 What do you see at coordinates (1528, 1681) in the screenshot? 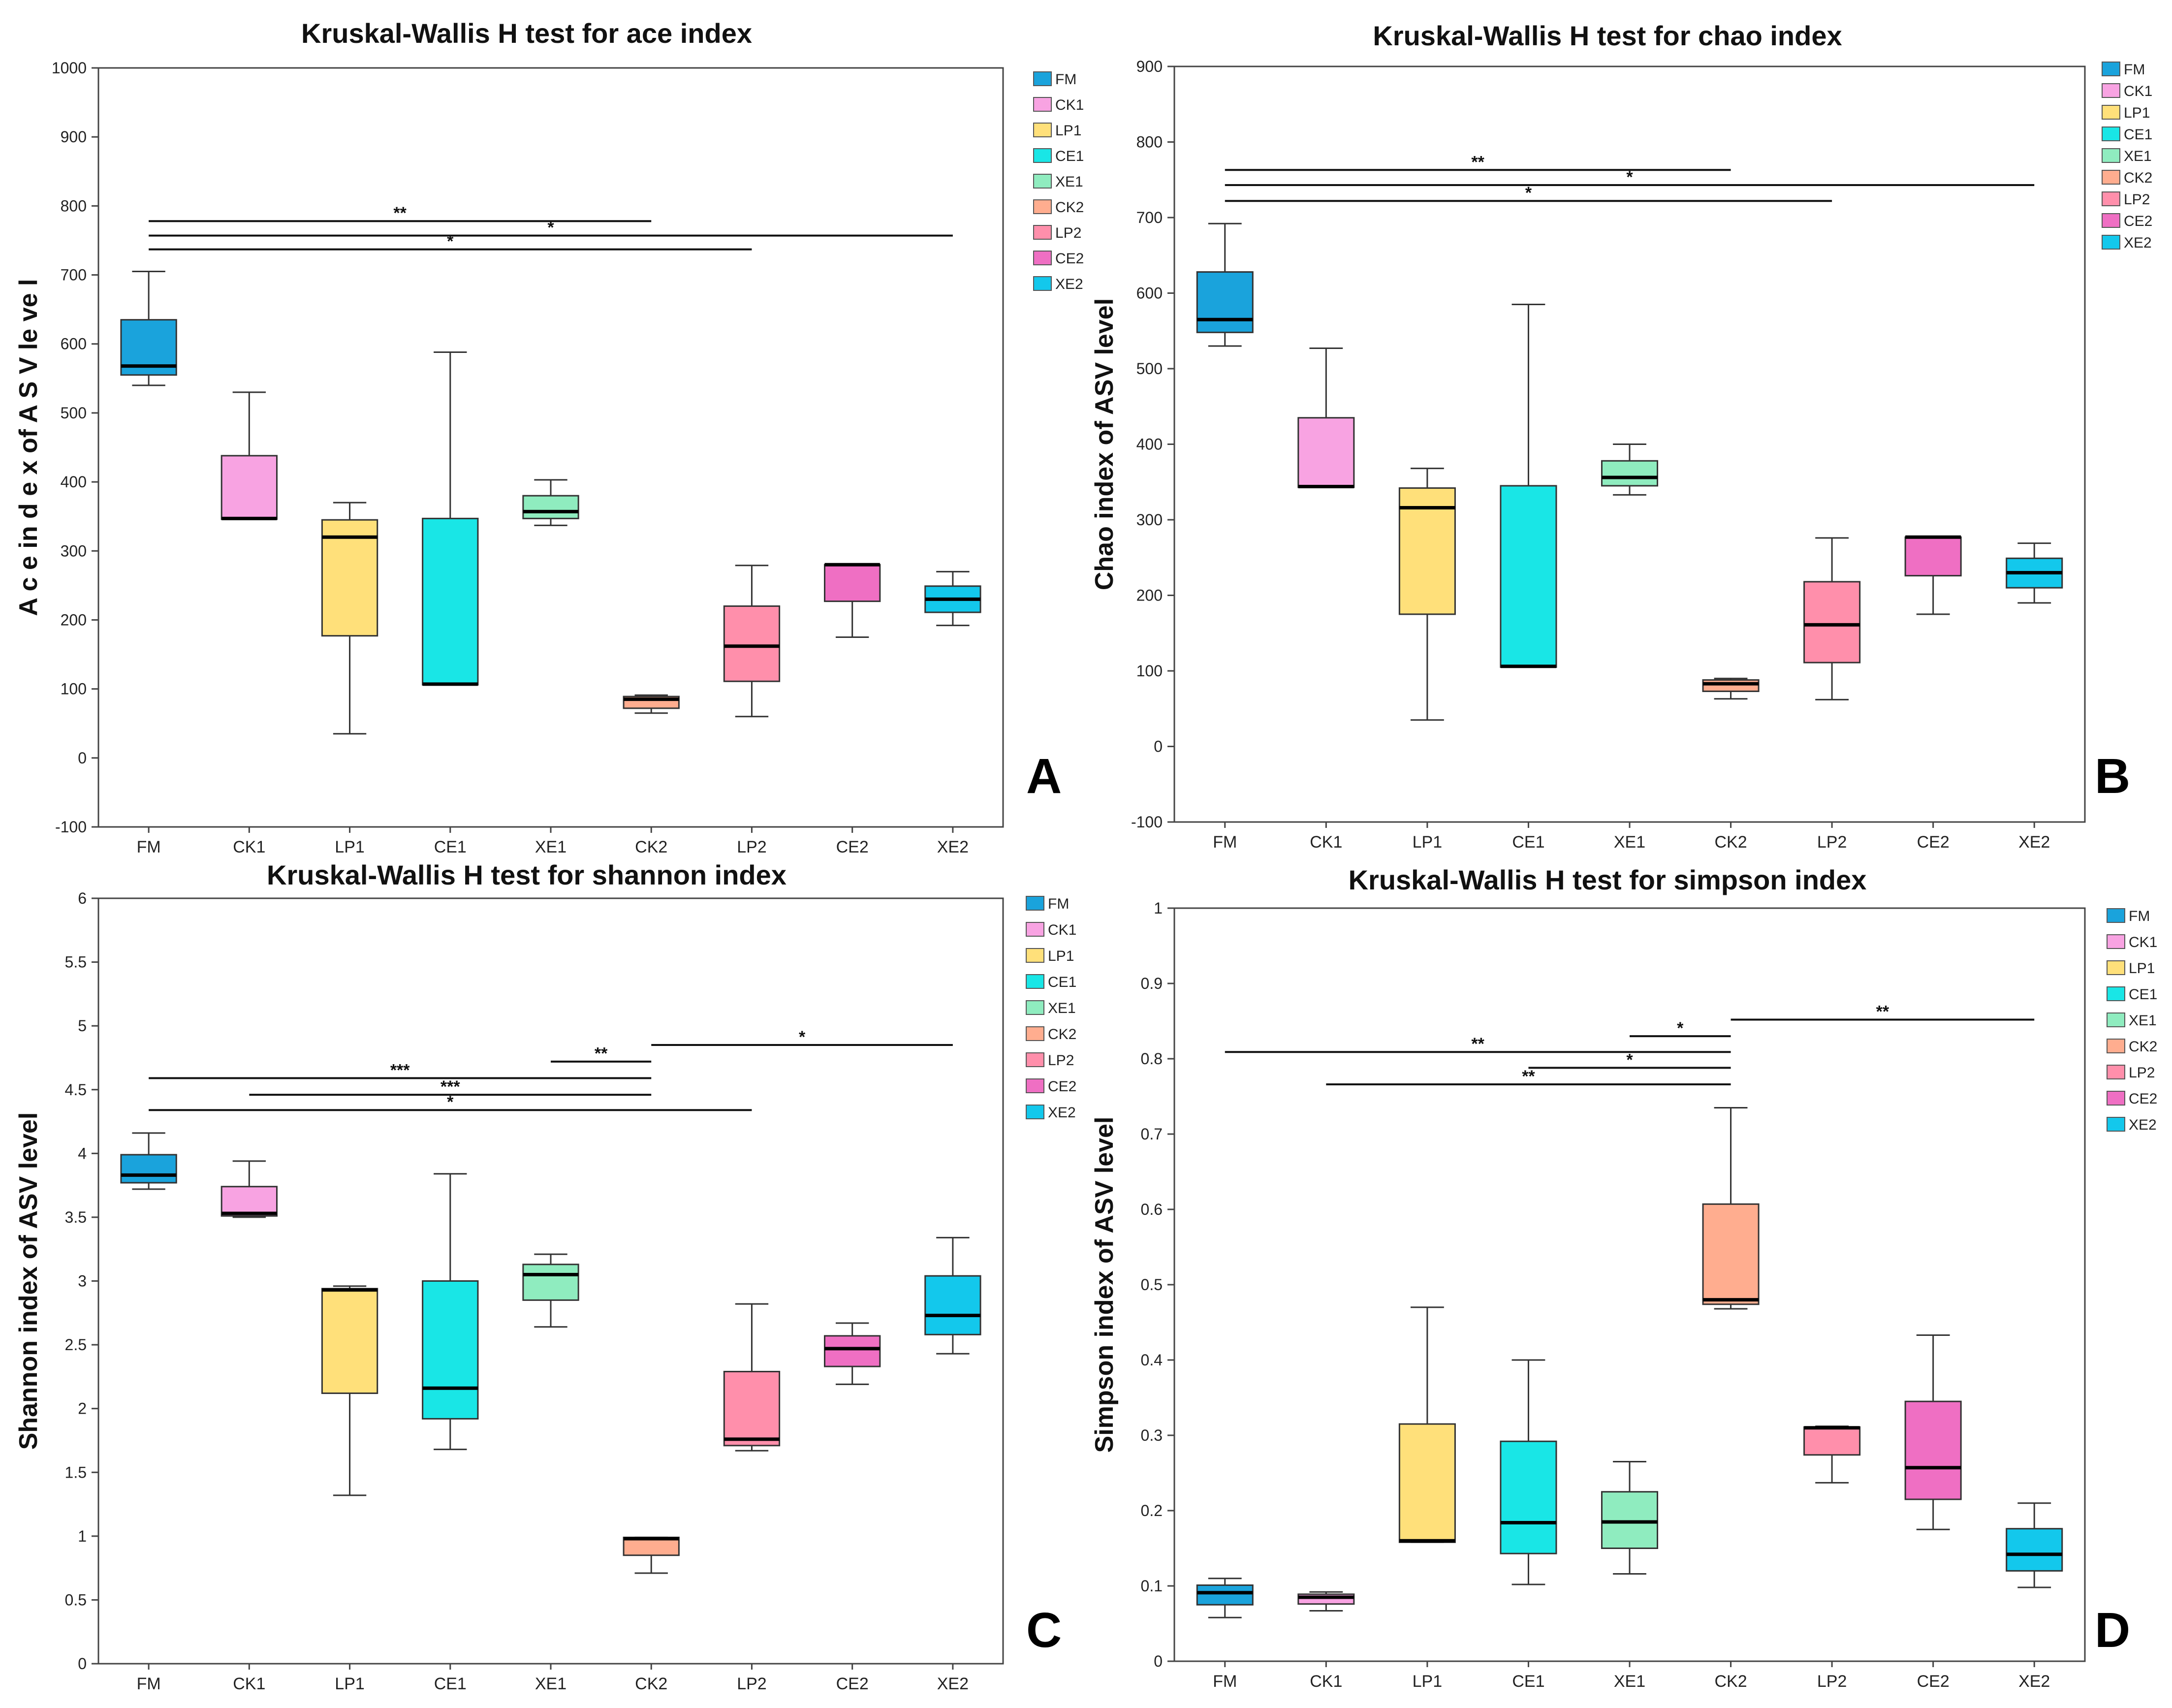
I see `x-tick-label: CE1` at bounding box center [1528, 1681].